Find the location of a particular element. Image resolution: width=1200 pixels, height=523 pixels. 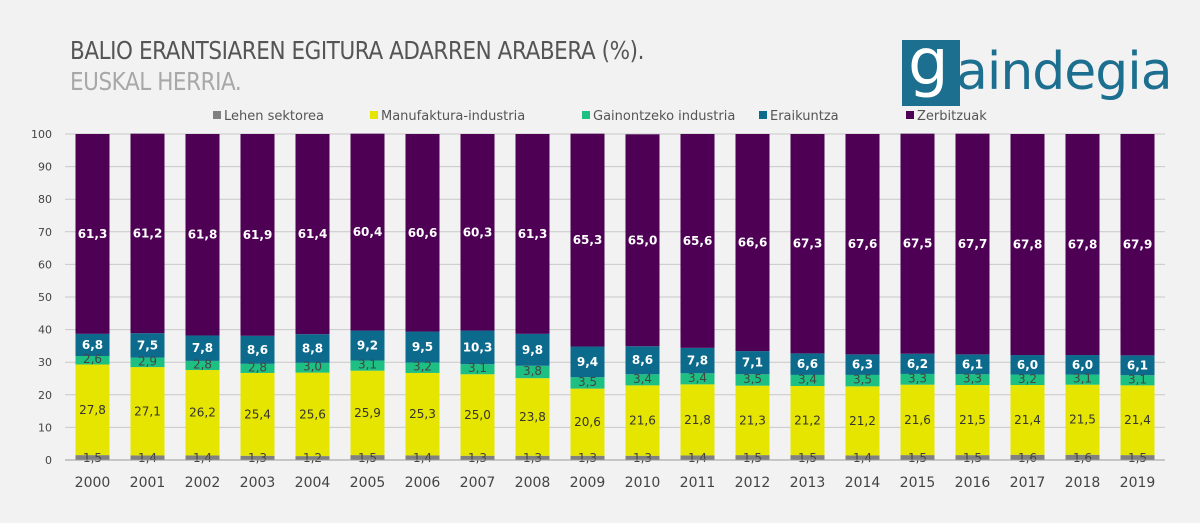

chart-subtitle: EUSKAL HERRIA. is located at coordinates (156, 81).